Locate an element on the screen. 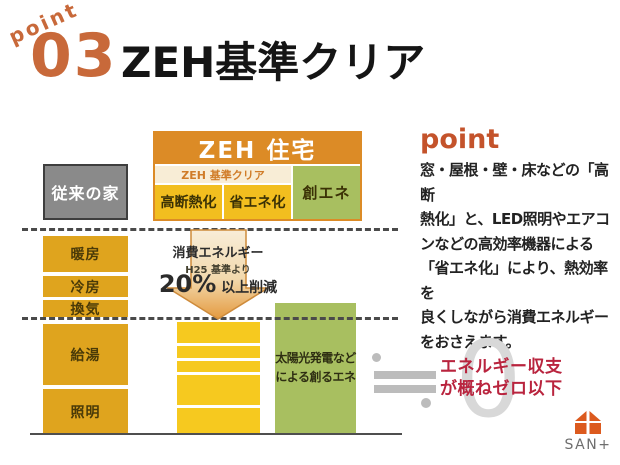  zeh-house-cells: ZEH 基準クリア 高断熱化 省エネ化 創エネ is located at coordinates (257, 191).